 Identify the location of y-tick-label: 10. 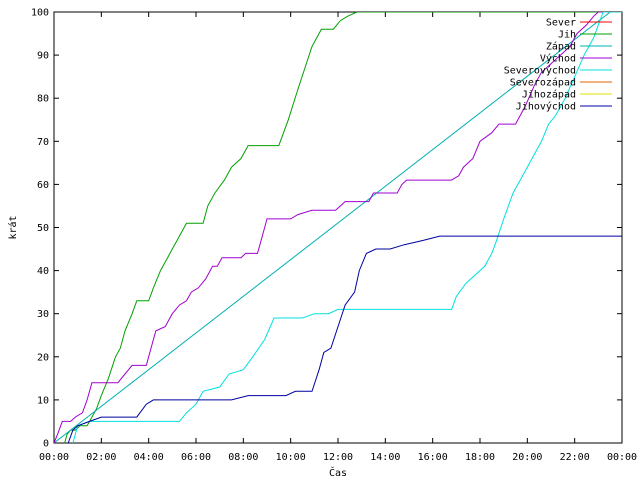
(43, 400).